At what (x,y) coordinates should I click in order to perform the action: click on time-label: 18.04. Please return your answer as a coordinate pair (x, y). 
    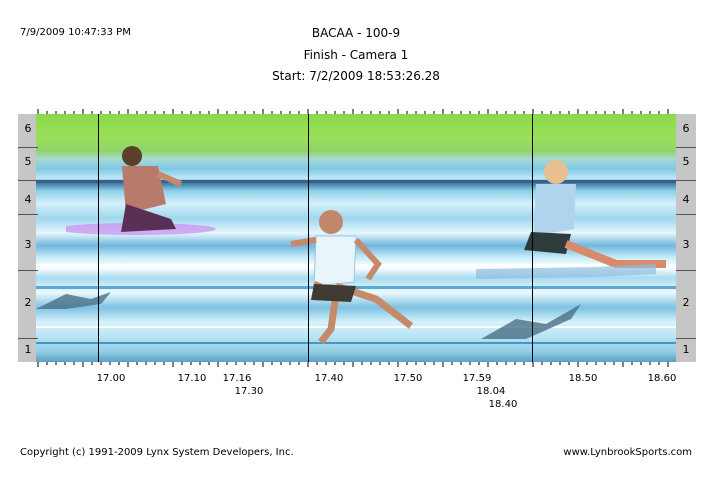
    Looking at the image, I should click on (491, 391).